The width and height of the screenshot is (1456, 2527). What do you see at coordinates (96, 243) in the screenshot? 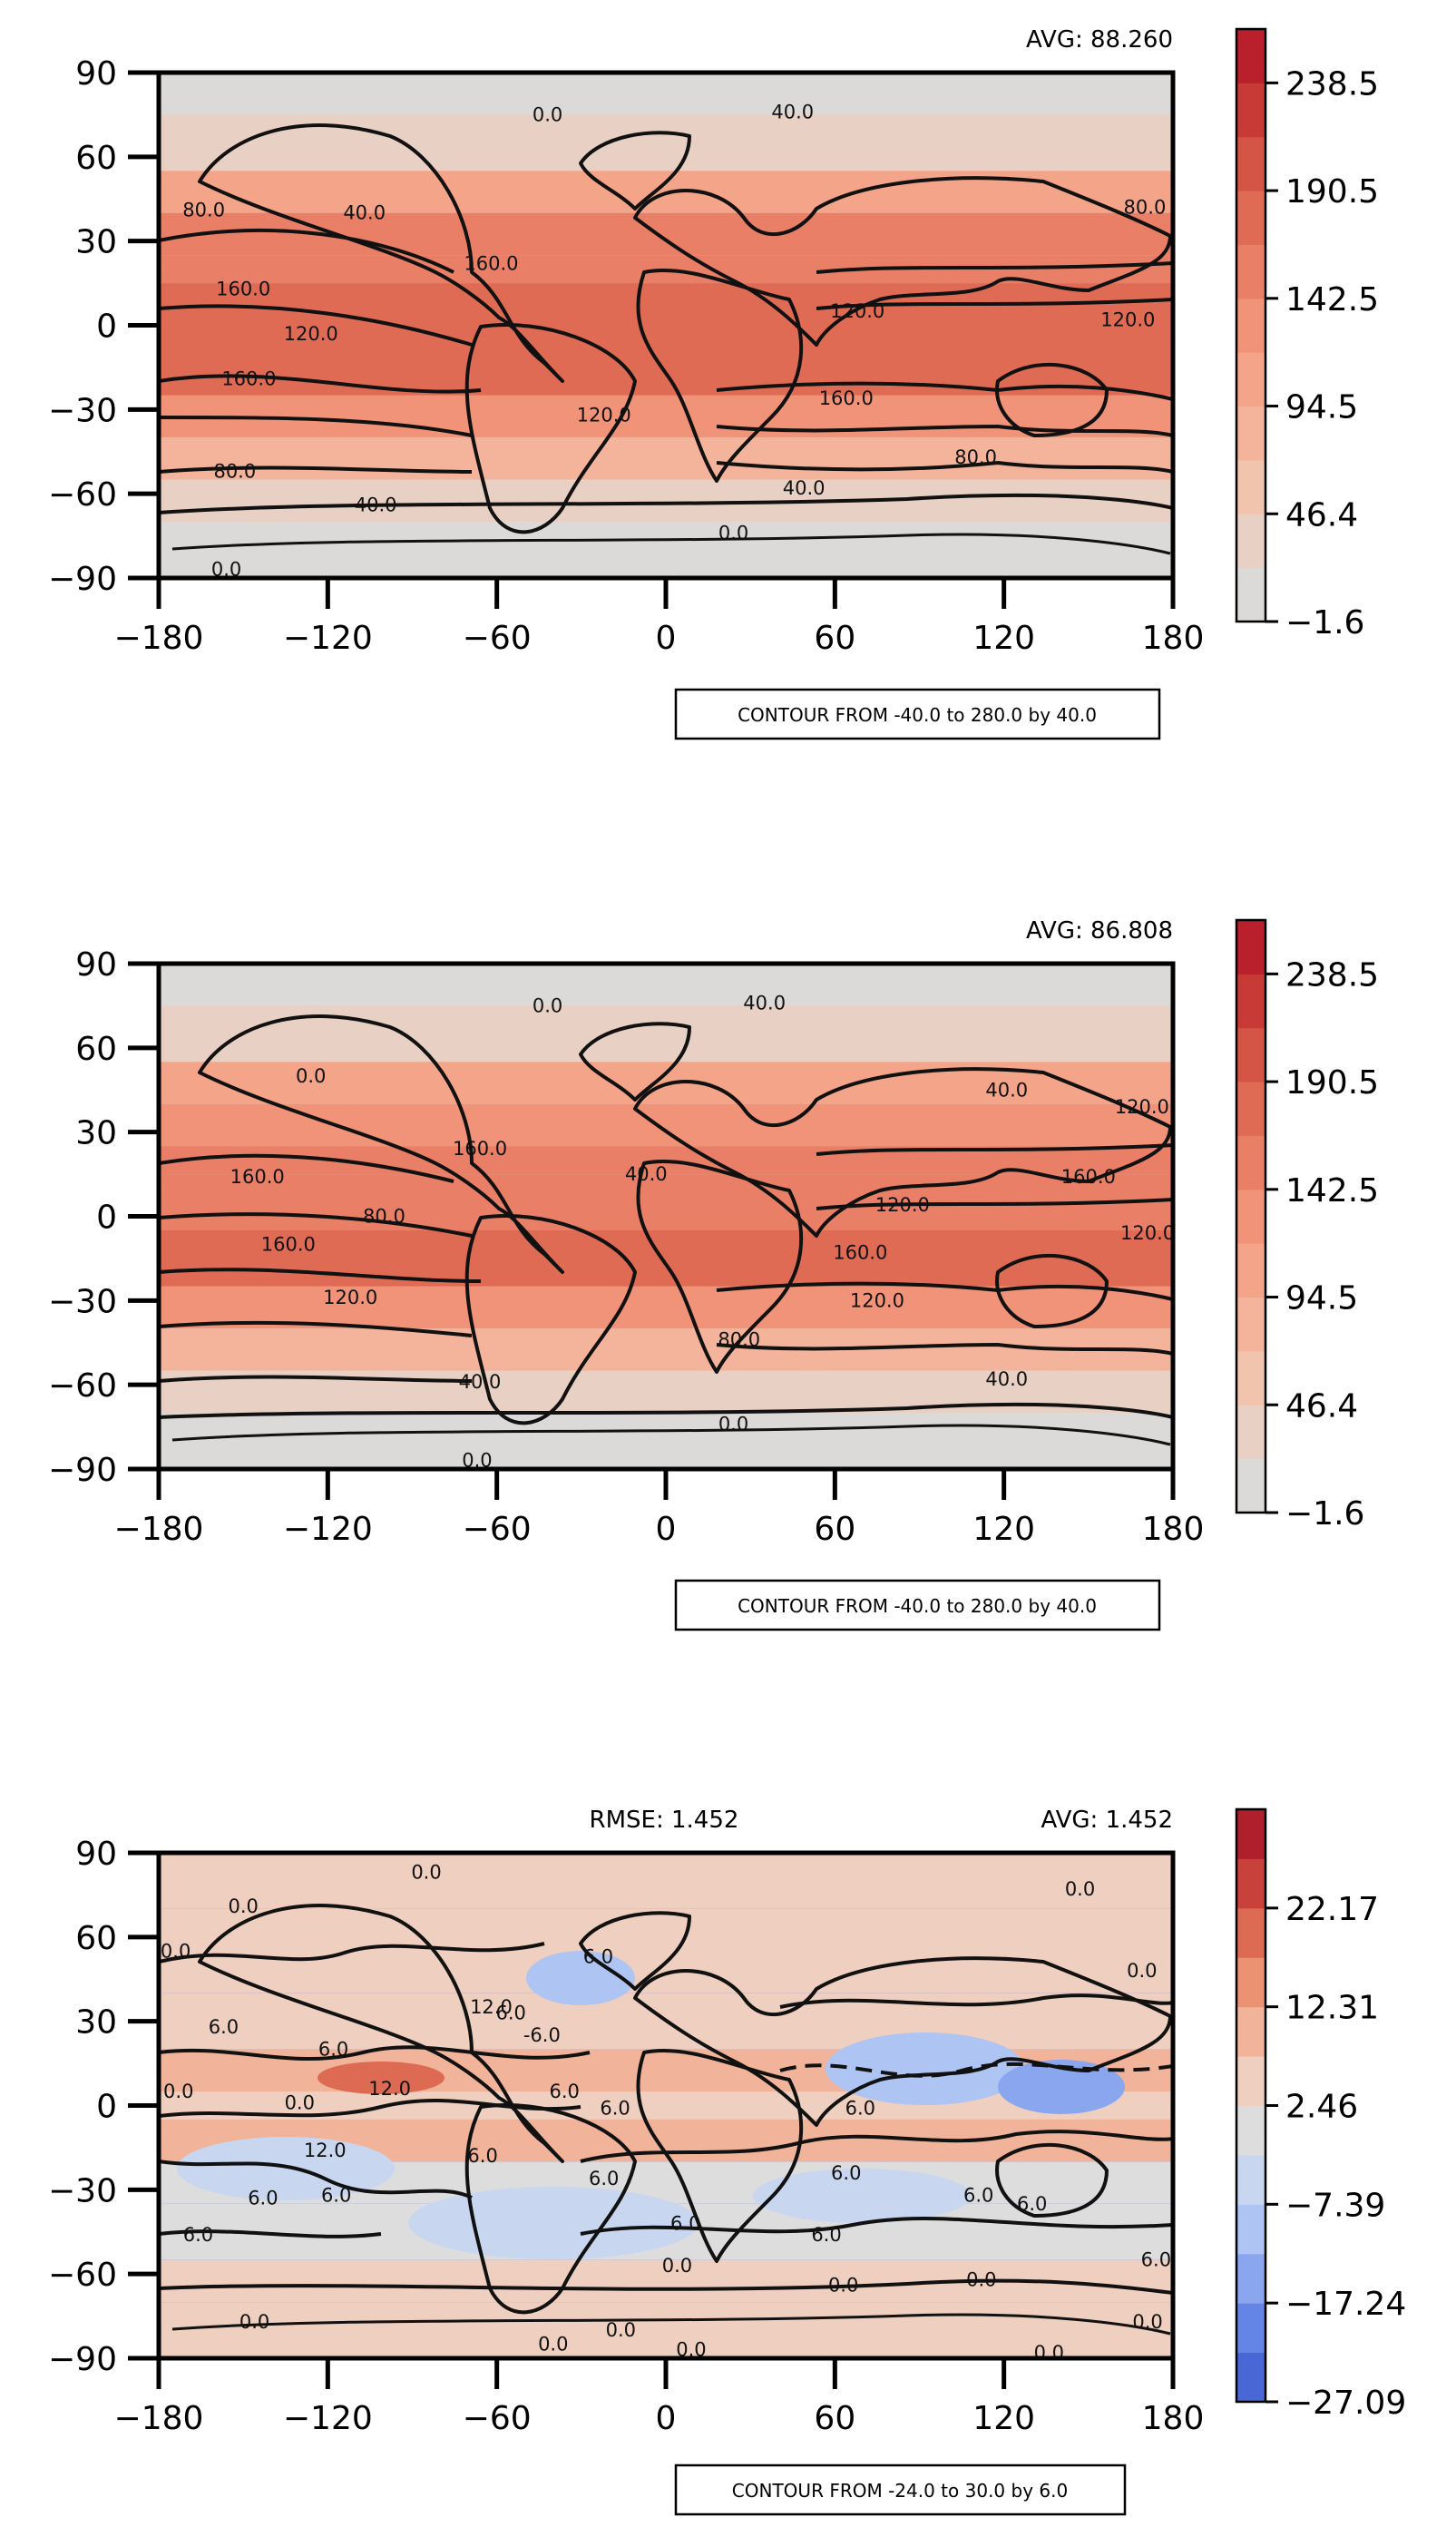
I see `y-tick-label: 30` at bounding box center [96, 243].